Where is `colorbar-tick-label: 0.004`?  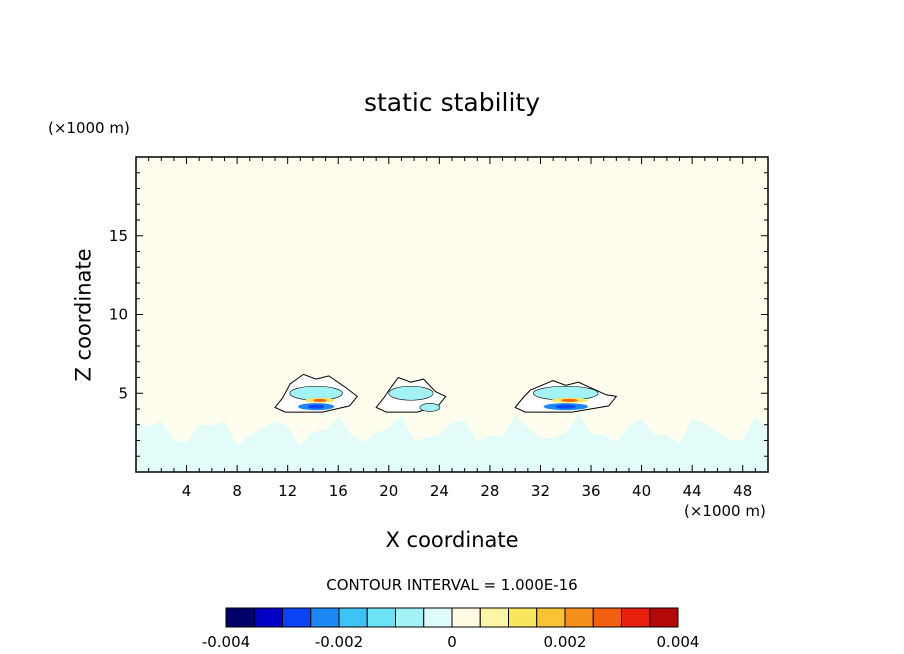 colorbar-tick-label: 0.004 is located at coordinates (678, 642).